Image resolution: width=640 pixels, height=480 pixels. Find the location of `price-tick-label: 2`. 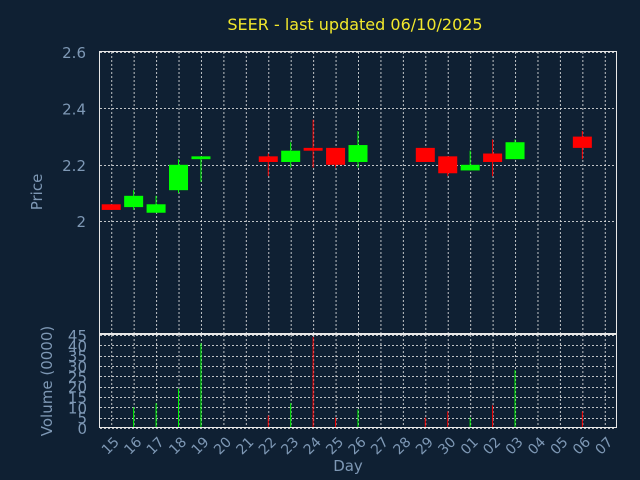

price-tick-label: 2 is located at coordinates (81, 222).